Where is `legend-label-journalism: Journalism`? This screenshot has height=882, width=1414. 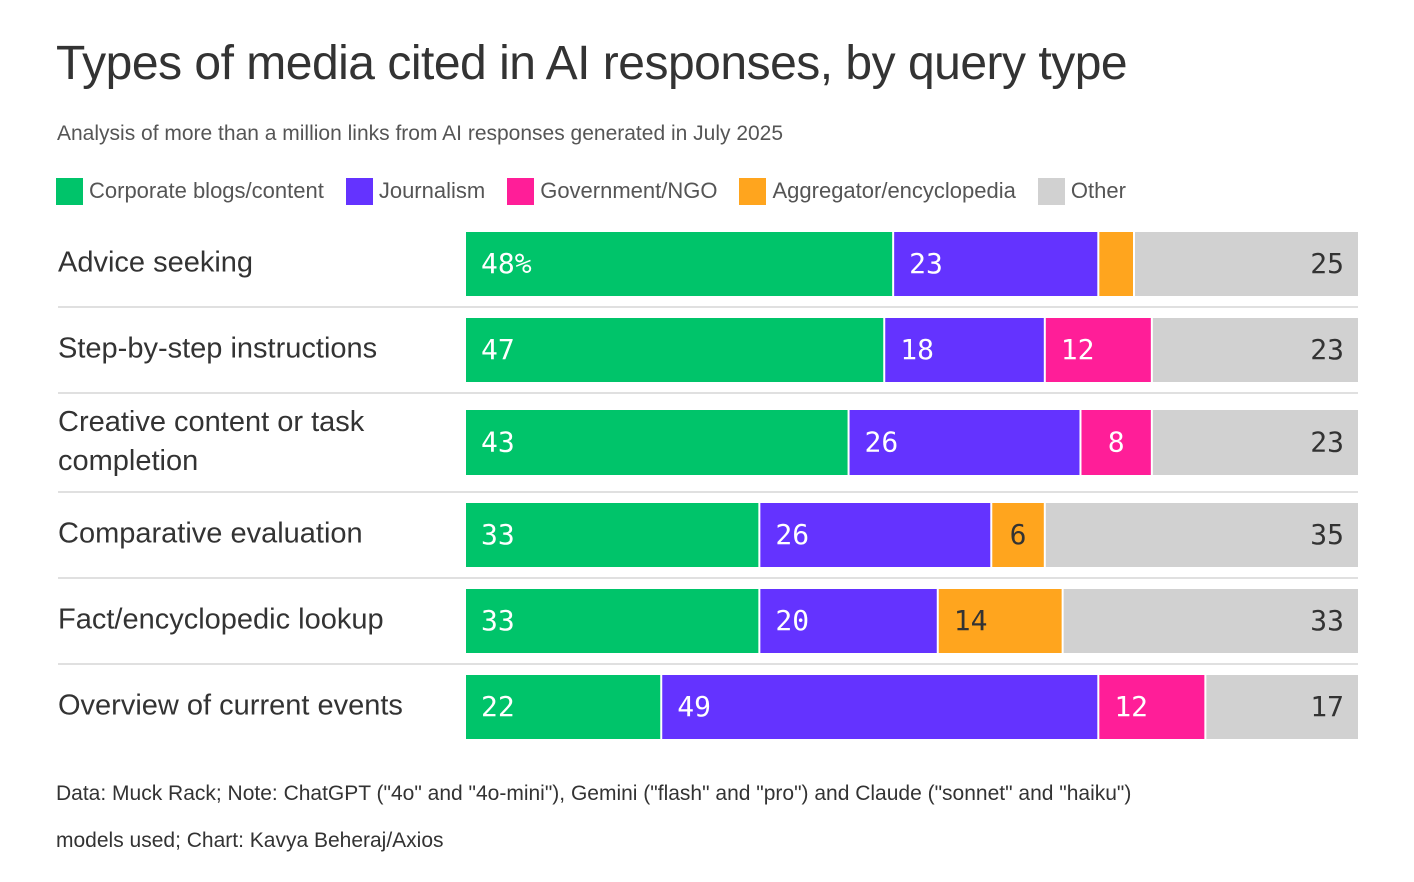
legend-label-journalism: Journalism is located at coordinates (432, 190).